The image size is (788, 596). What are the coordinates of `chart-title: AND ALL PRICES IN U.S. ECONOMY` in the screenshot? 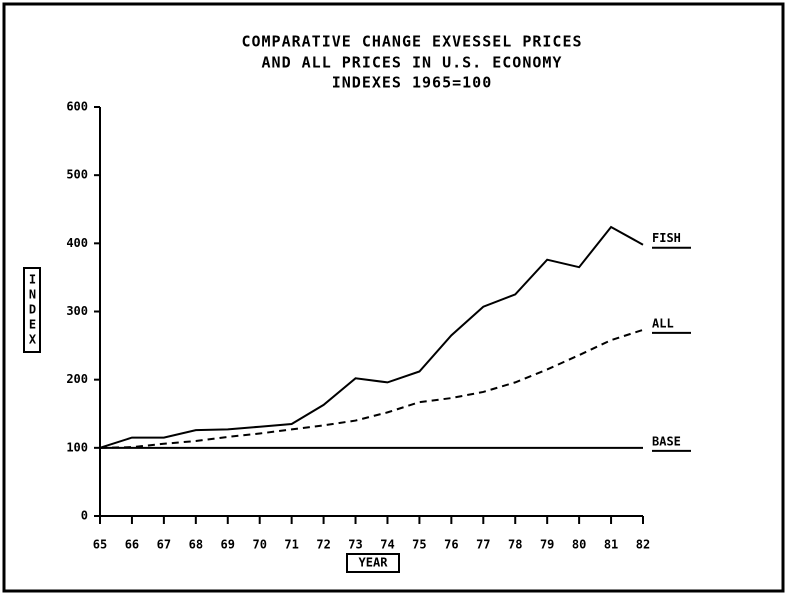 It's located at (412, 63).